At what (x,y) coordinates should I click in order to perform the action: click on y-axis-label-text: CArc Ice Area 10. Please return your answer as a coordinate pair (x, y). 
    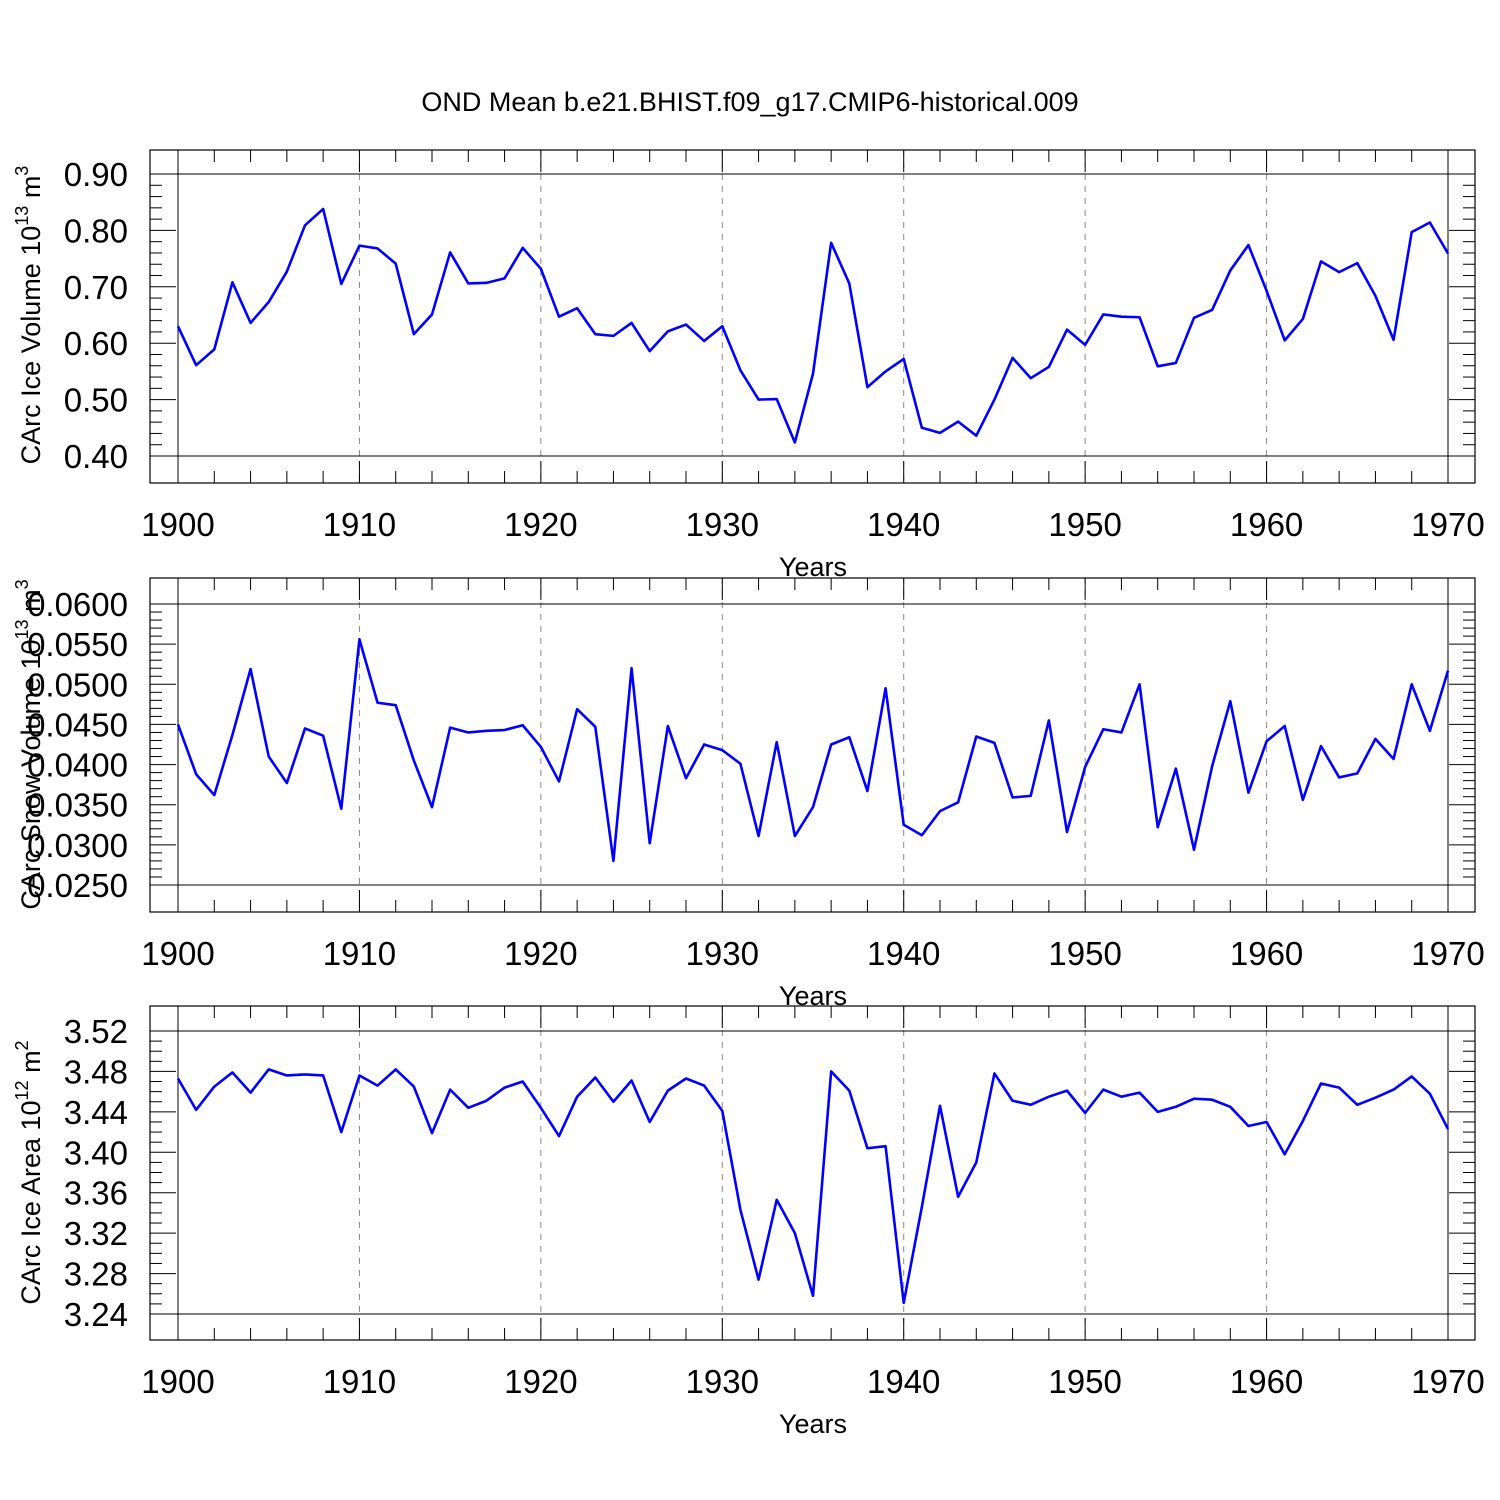
    Looking at the image, I should click on (31, 1202).